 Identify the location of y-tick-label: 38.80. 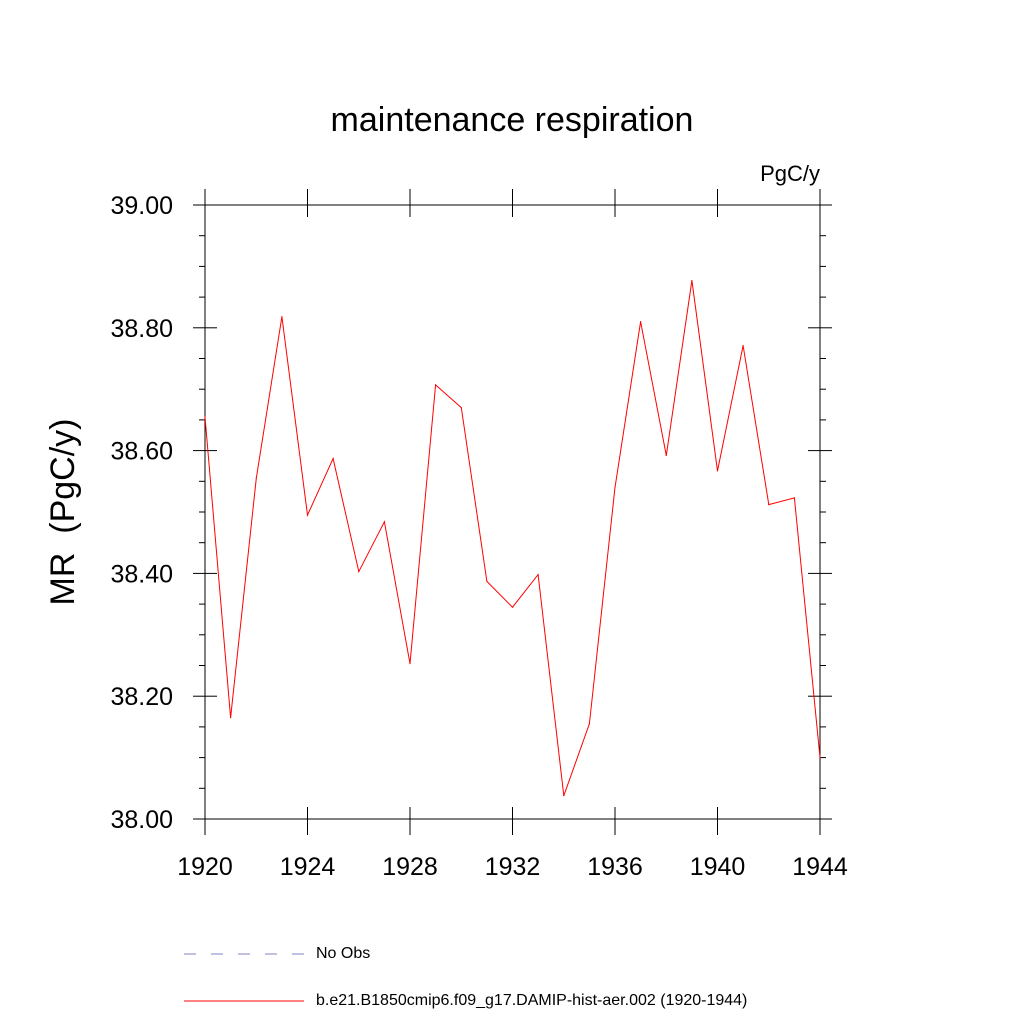
(141, 329).